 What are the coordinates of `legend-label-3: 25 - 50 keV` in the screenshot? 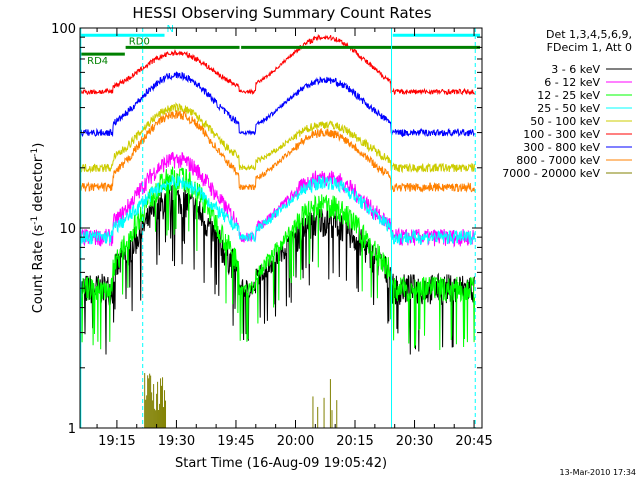 It's located at (568, 108).